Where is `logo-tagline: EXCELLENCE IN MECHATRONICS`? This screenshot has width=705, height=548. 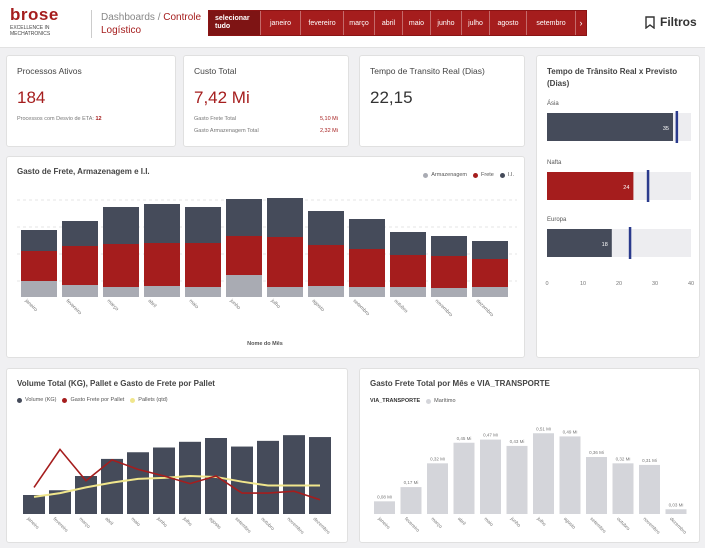
logo-tagline: EXCELLENCE IN MECHATRONICS is located at coordinates (30, 31).